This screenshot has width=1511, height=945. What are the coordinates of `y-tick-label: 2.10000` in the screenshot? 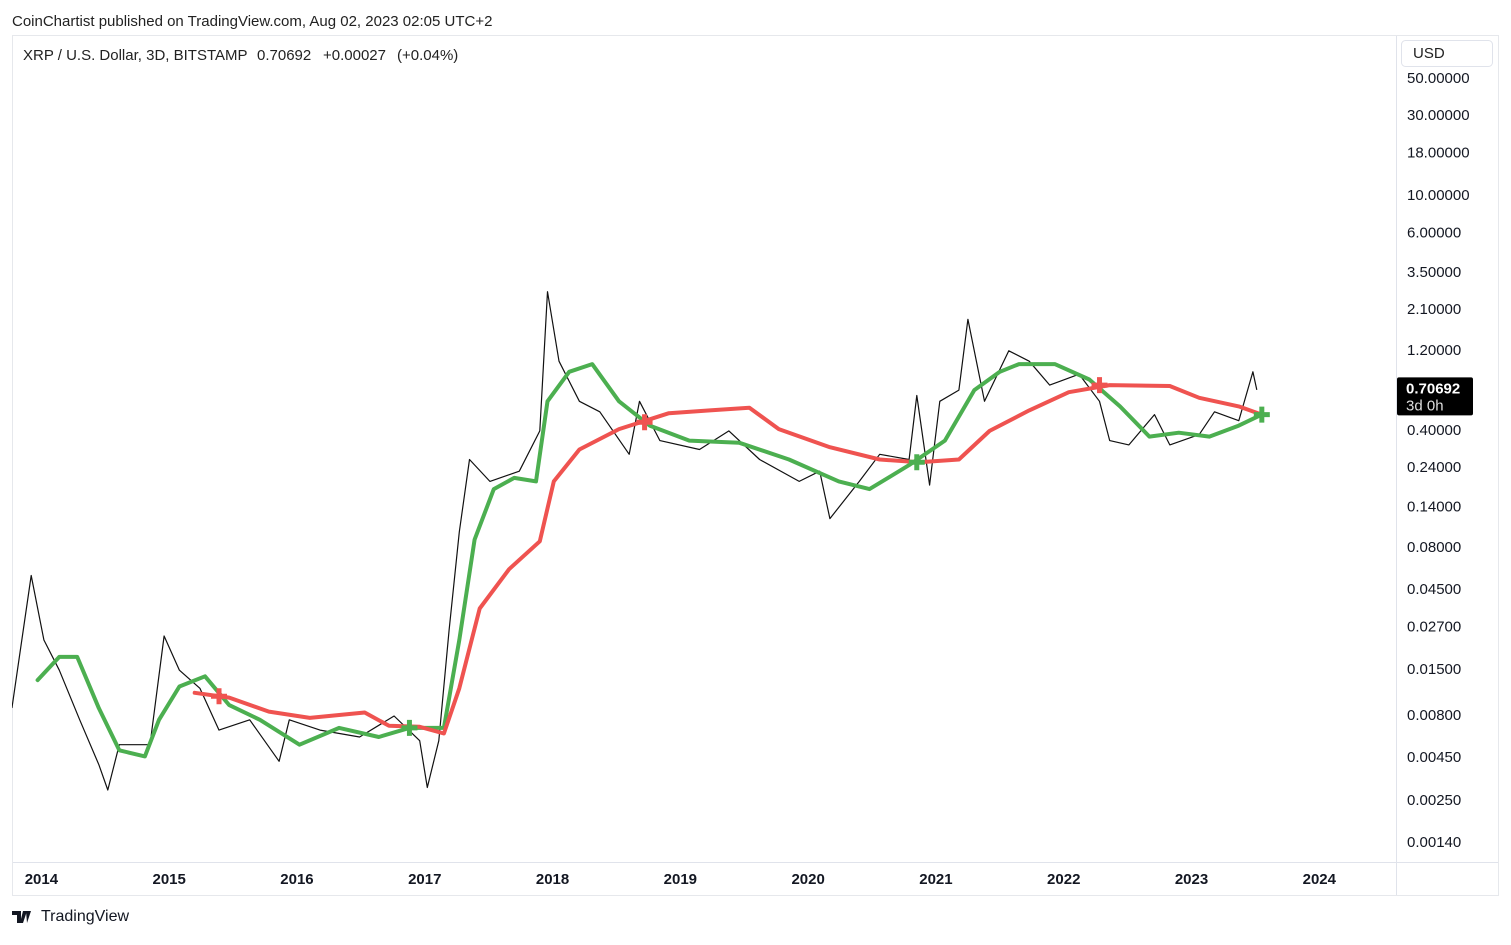 It's located at (1434, 309).